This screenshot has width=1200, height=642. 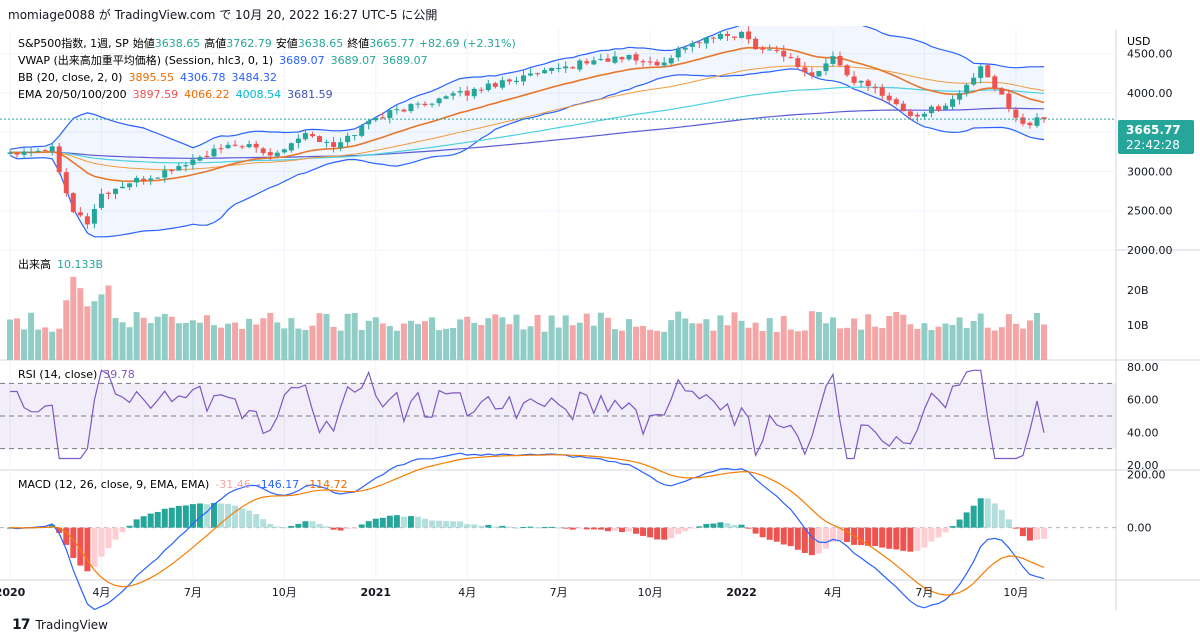 What do you see at coordinates (21, 625) in the screenshot?
I see `tradingview-logo-icon: 17` at bounding box center [21, 625].